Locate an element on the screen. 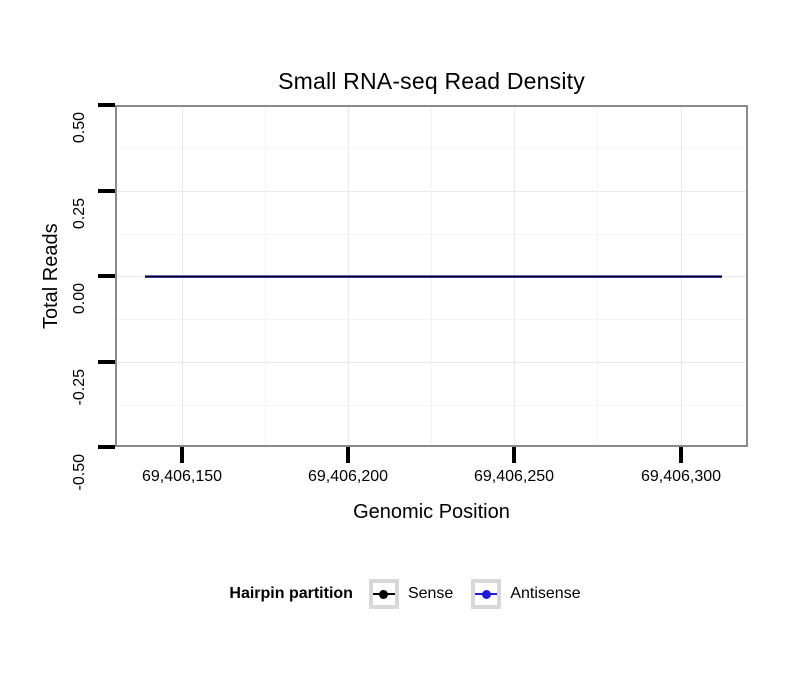 The image size is (810, 690). y-axis-tick-label: -0.25 is located at coordinates (79, 386).